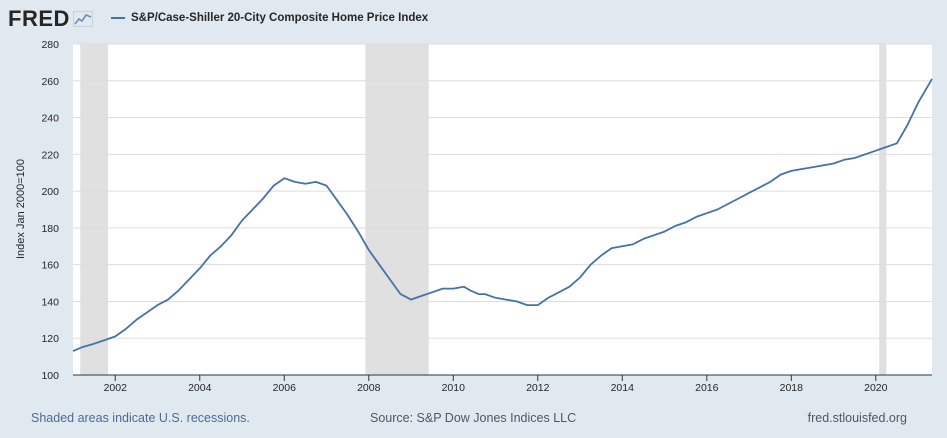 Image resolution: width=947 pixels, height=438 pixels. I want to click on fred-url-link: fred.stlouisfed.org, so click(857, 418).